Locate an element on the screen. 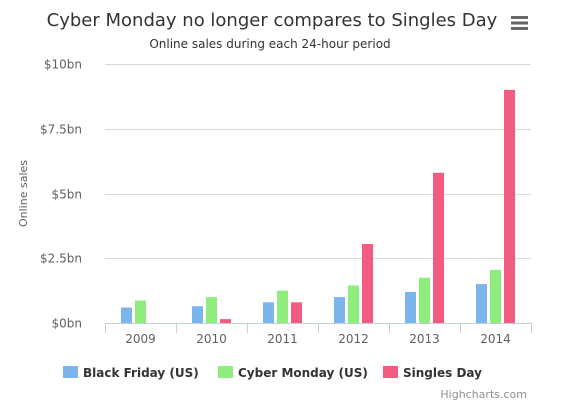  bar-cyber-monday-us-2009 is located at coordinates (140, 312).